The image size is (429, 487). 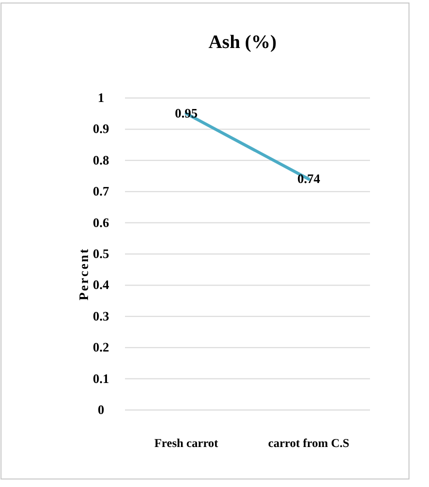 What do you see at coordinates (309, 178) in the screenshot?
I see `data-label: 0.74` at bounding box center [309, 178].